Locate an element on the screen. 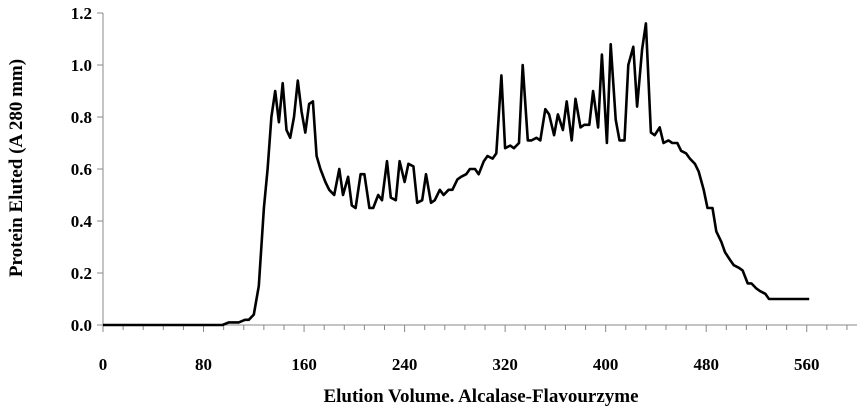 The width and height of the screenshot is (860, 411). y-tick-label: 0.2 is located at coordinates (81, 273).